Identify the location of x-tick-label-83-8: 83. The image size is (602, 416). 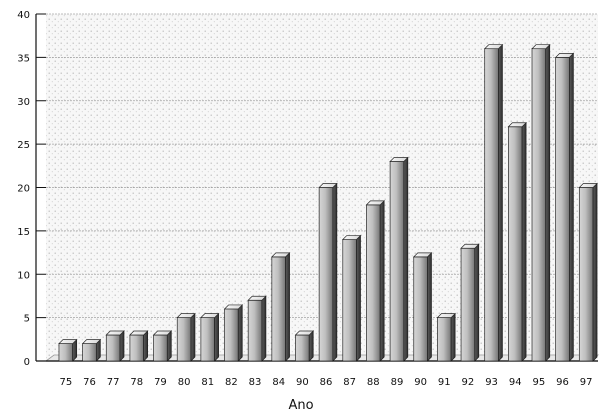
(255, 382).